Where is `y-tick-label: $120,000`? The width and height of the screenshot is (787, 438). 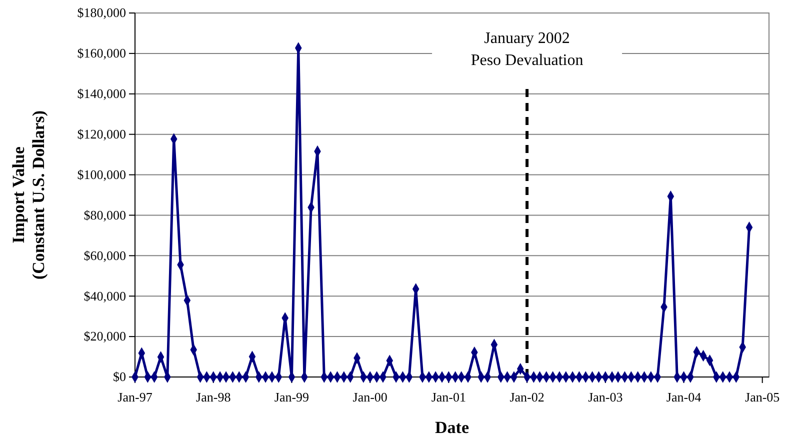 y-tick-label: $120,000 is located at coordinates (101, 134).